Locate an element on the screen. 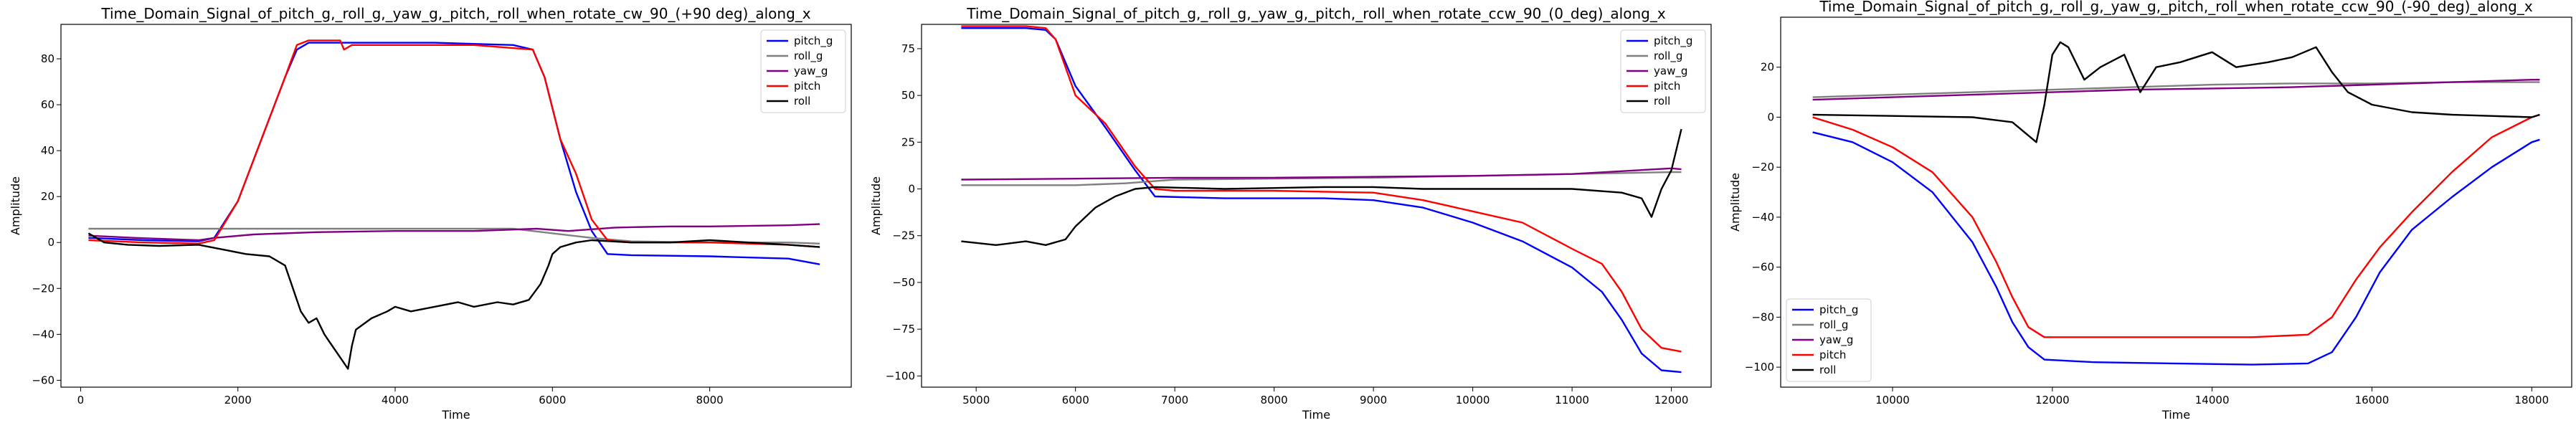 The image size is (2576, 423). x-tick-label: 5000 is located at coordinates (976, 401).